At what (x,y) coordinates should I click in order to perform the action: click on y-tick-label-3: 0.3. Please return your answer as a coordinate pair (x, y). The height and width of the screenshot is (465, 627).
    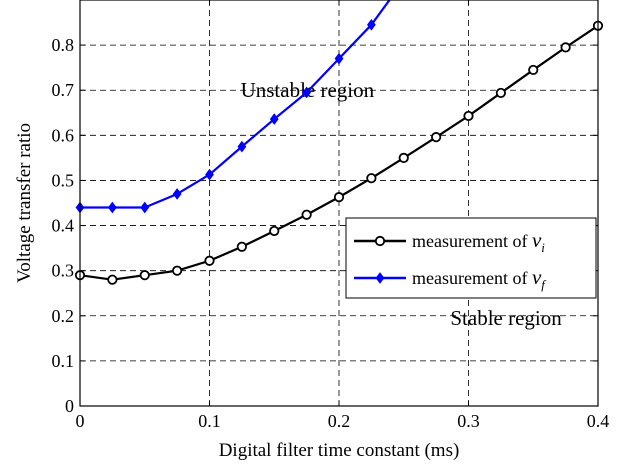
    Looking at the image, I should click on (63, 271).